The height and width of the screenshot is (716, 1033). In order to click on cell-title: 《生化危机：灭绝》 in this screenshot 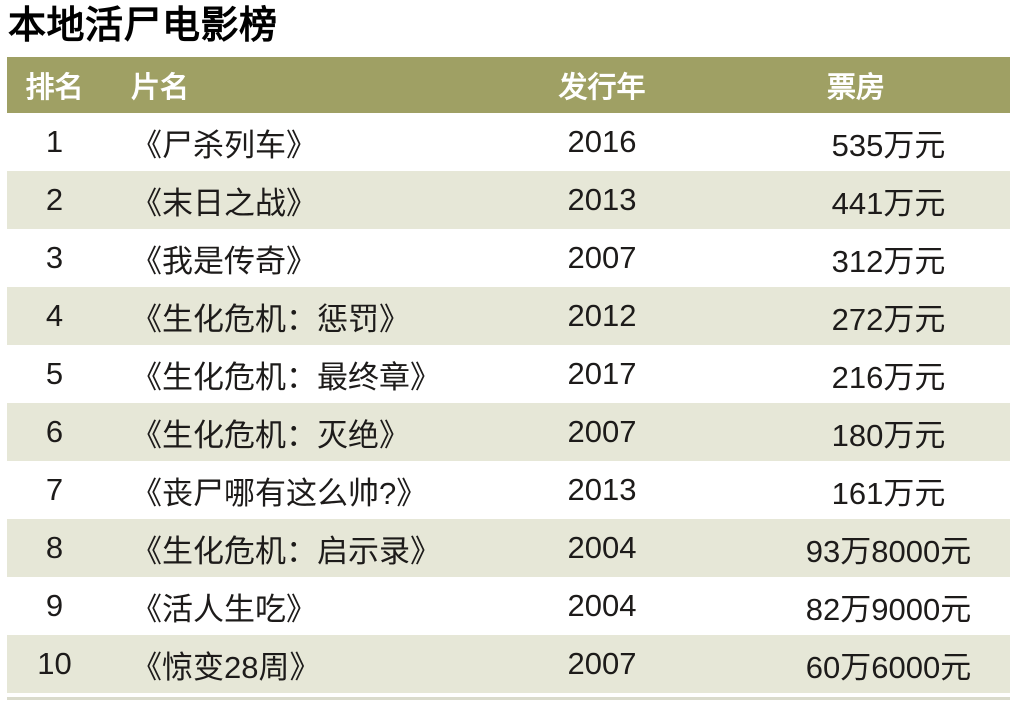, I will do `click(270, 435)`.